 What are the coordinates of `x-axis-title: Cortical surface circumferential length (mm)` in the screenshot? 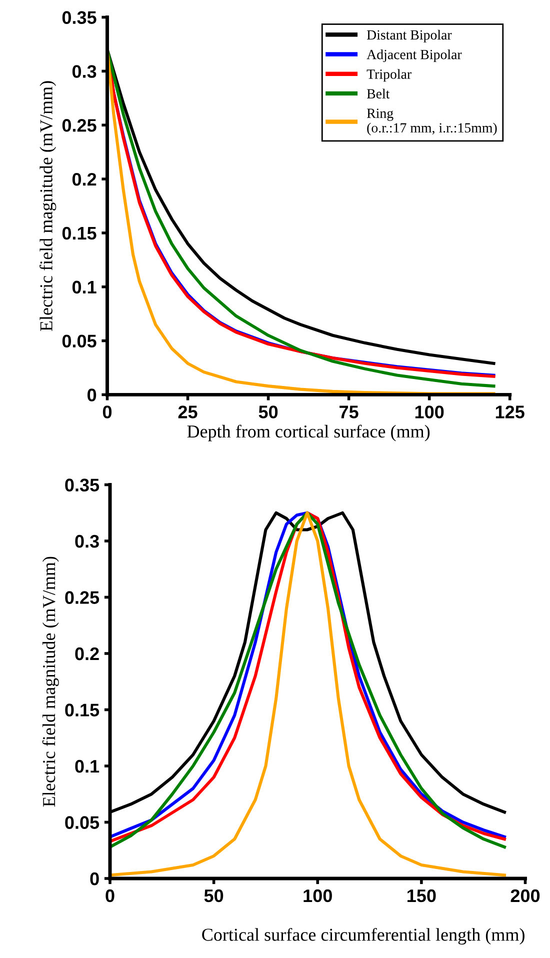 It's located at (363, 936).